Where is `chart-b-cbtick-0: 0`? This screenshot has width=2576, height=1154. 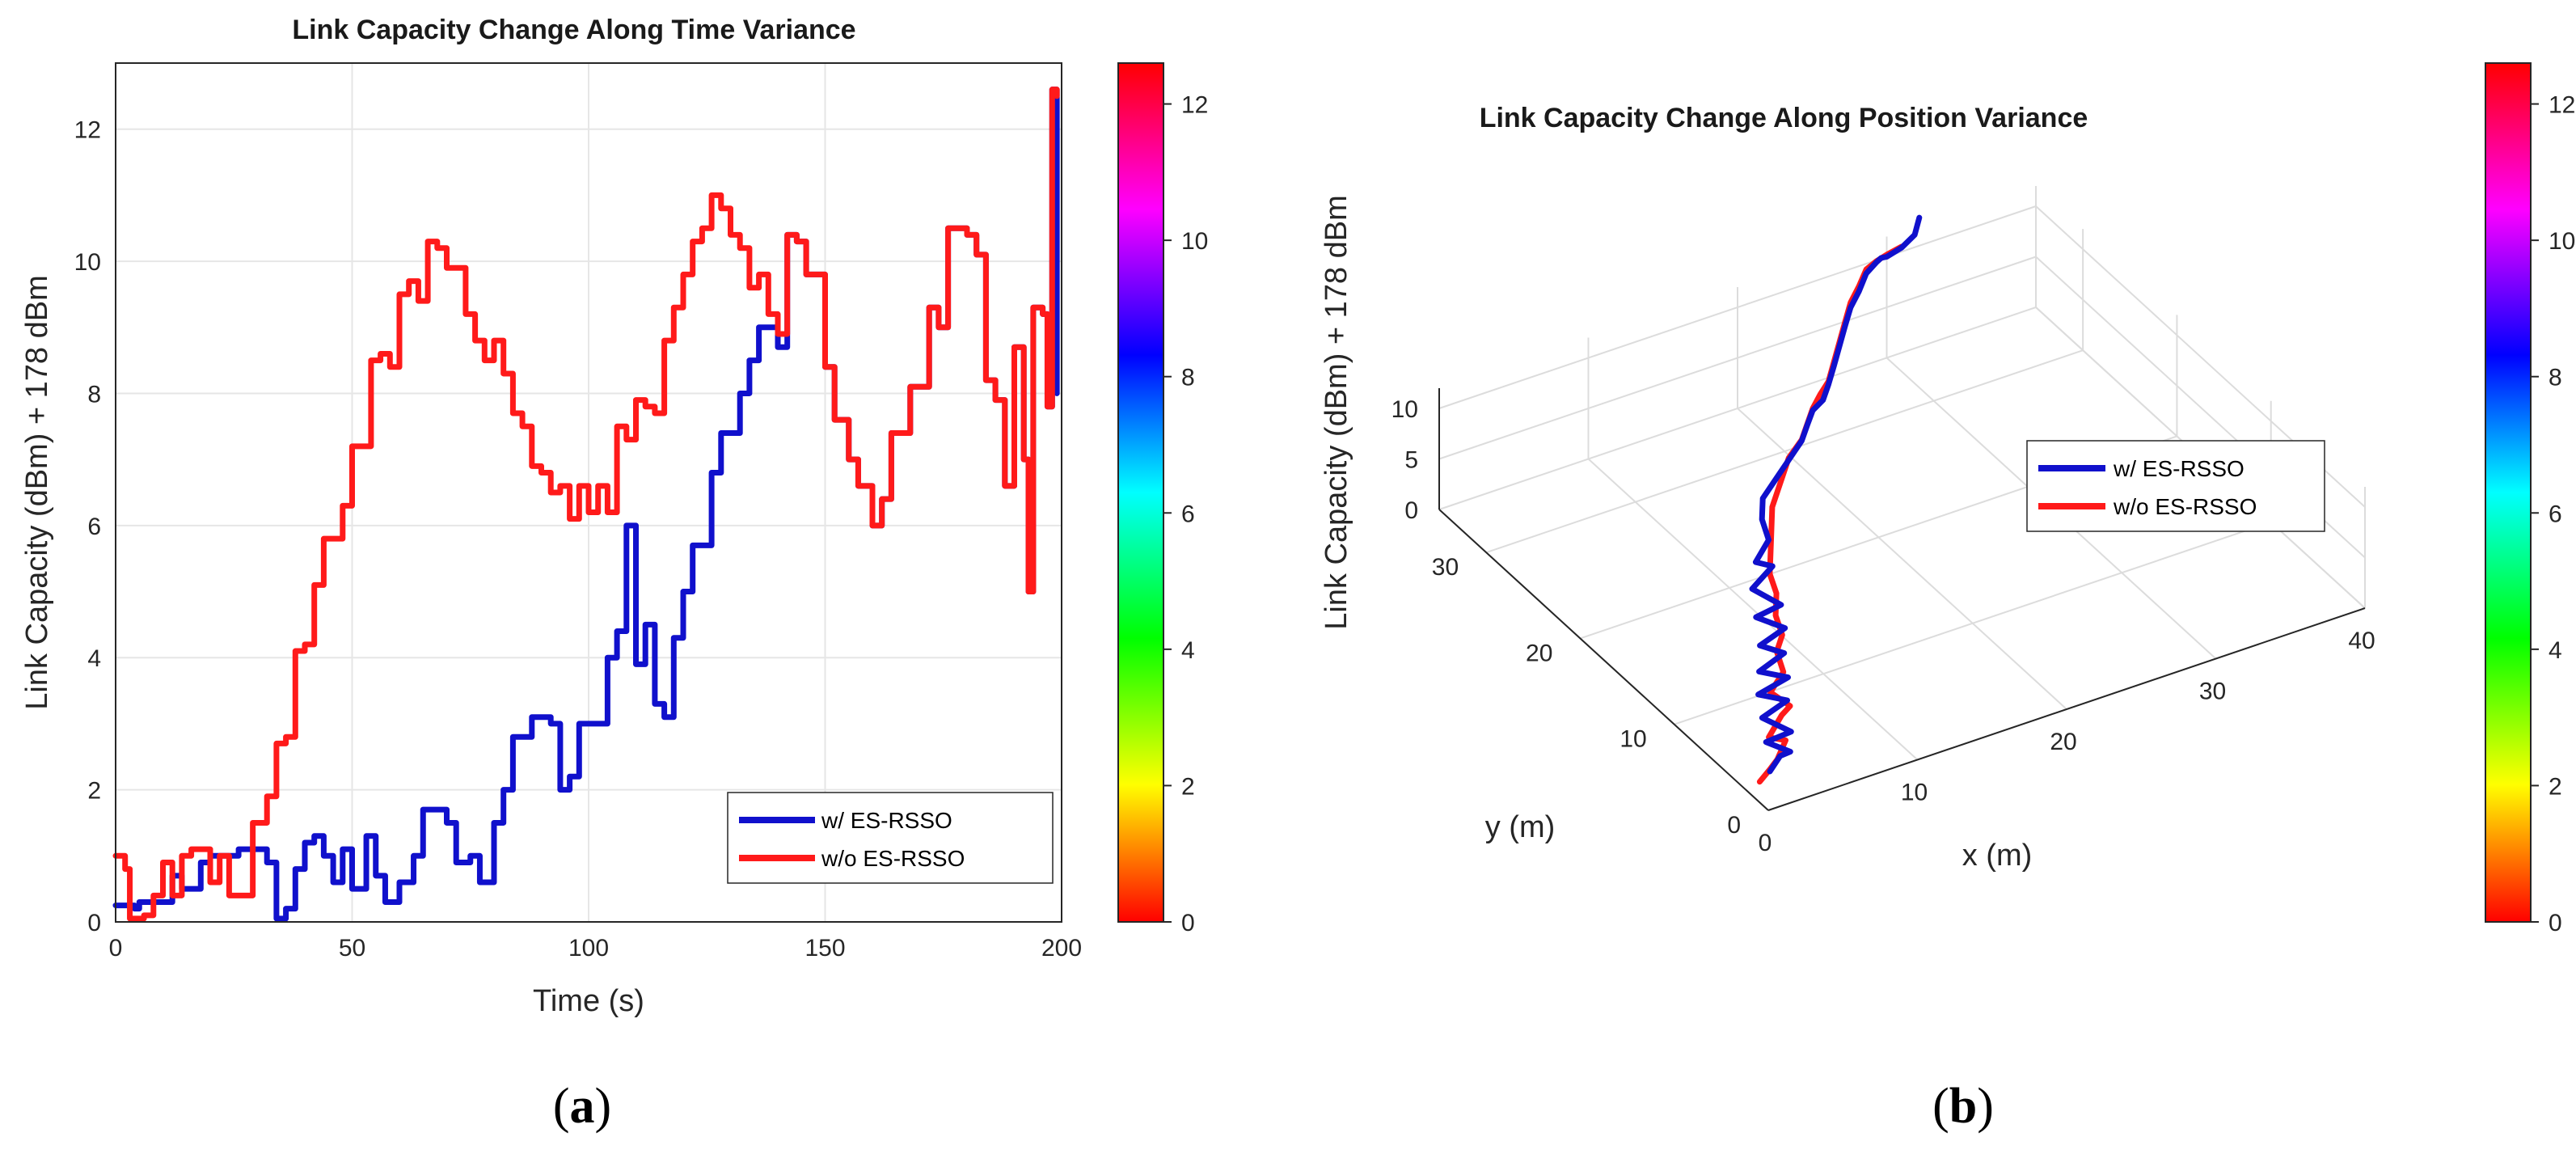 chart-b-cbtick-0: 0 is located at coordinates (2555, 923).